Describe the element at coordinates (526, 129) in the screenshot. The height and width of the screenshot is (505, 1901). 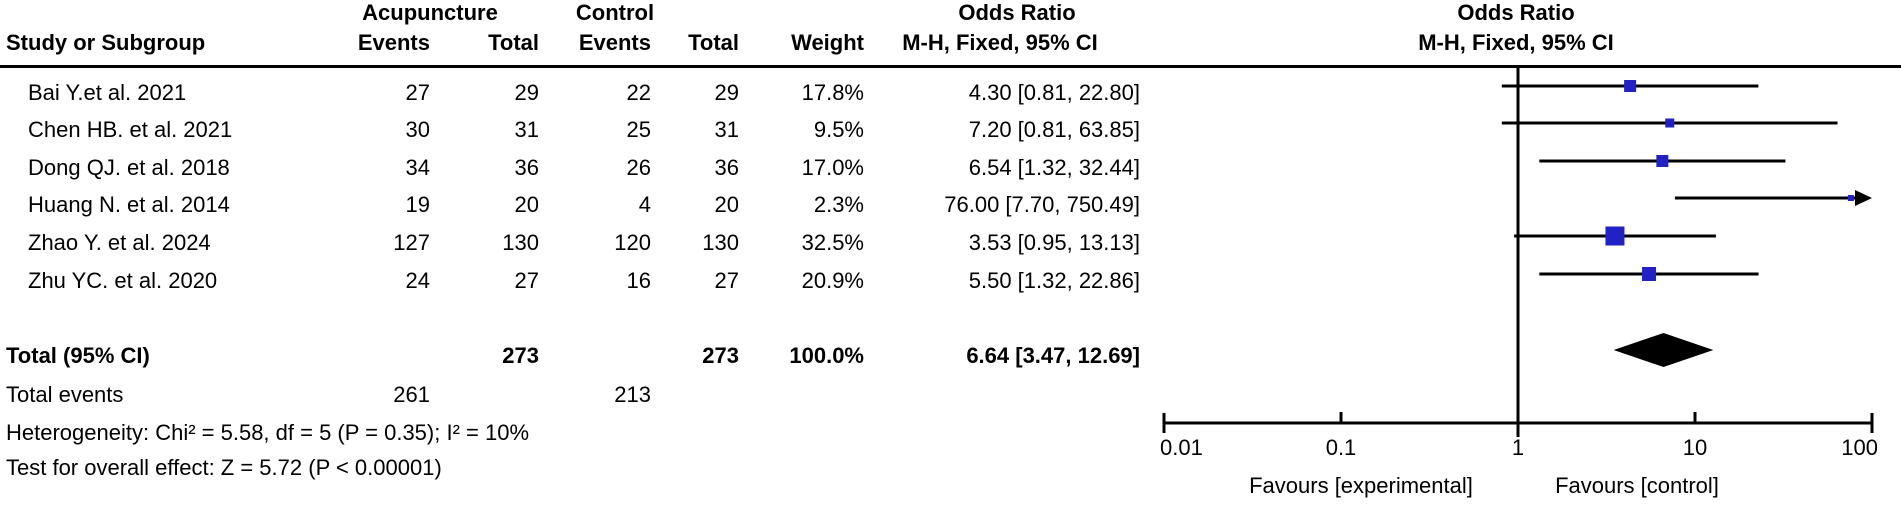
I see `study-row-cell-t1: 31` at that location.